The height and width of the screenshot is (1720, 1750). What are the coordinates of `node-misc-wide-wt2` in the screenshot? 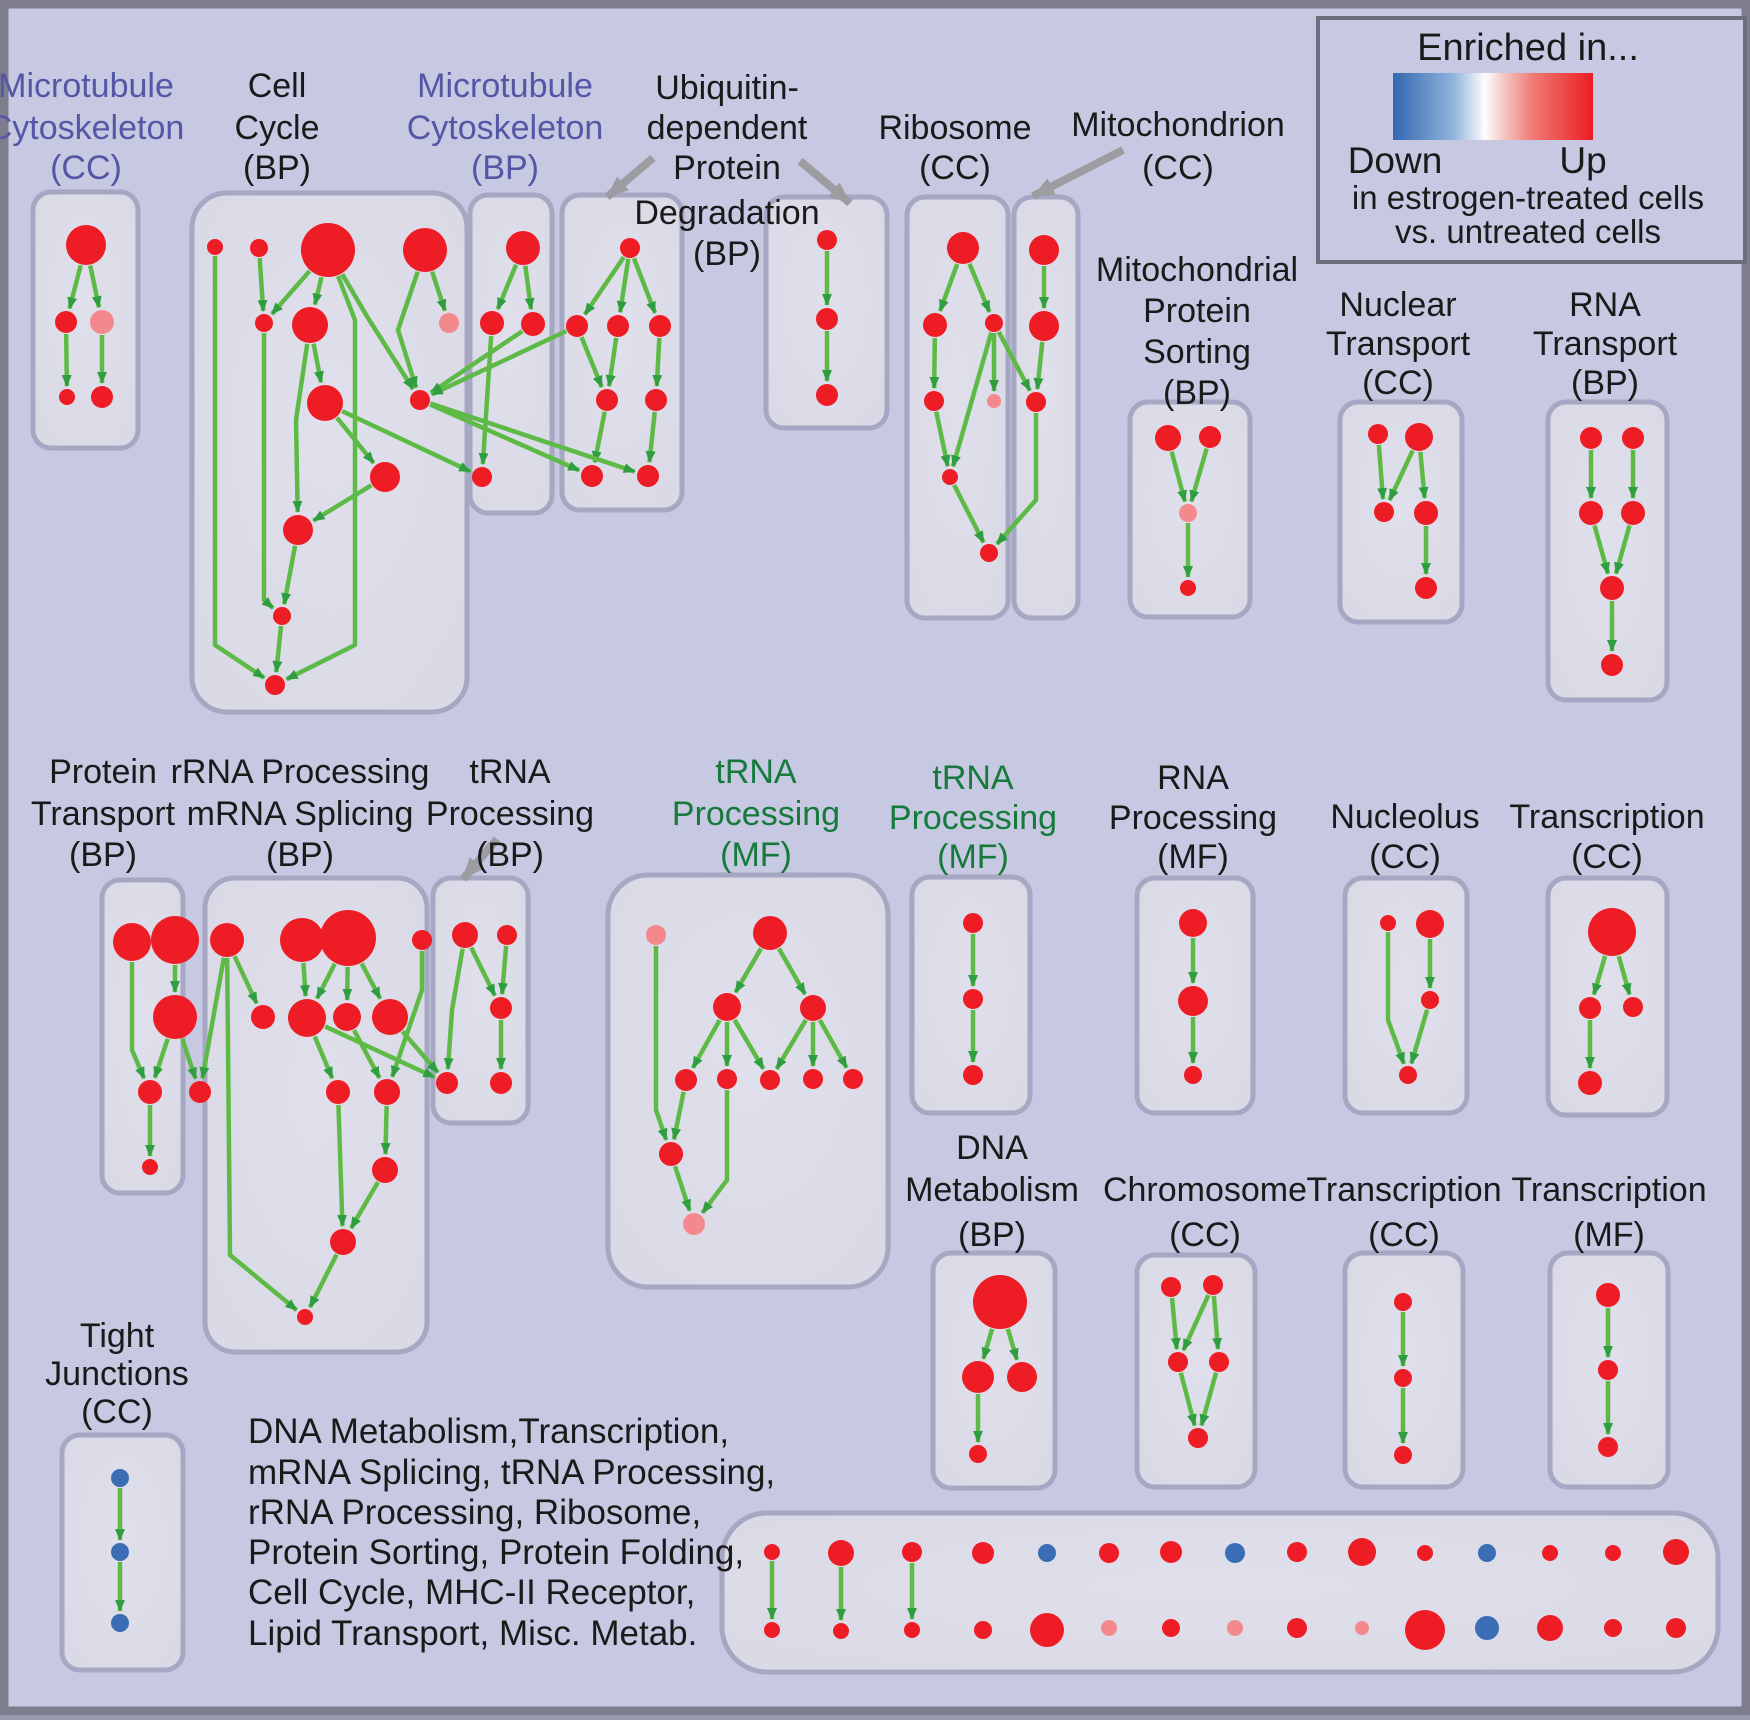 It's located at (841, 1553).